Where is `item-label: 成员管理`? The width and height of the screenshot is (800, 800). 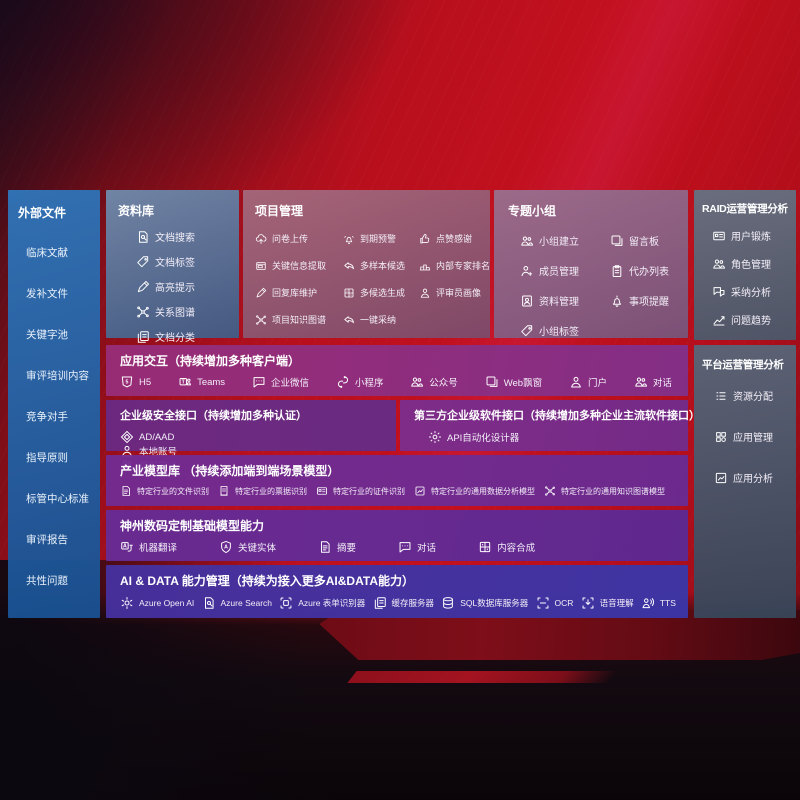 item-label: 成员管理 is located at coordinates (559, 272).